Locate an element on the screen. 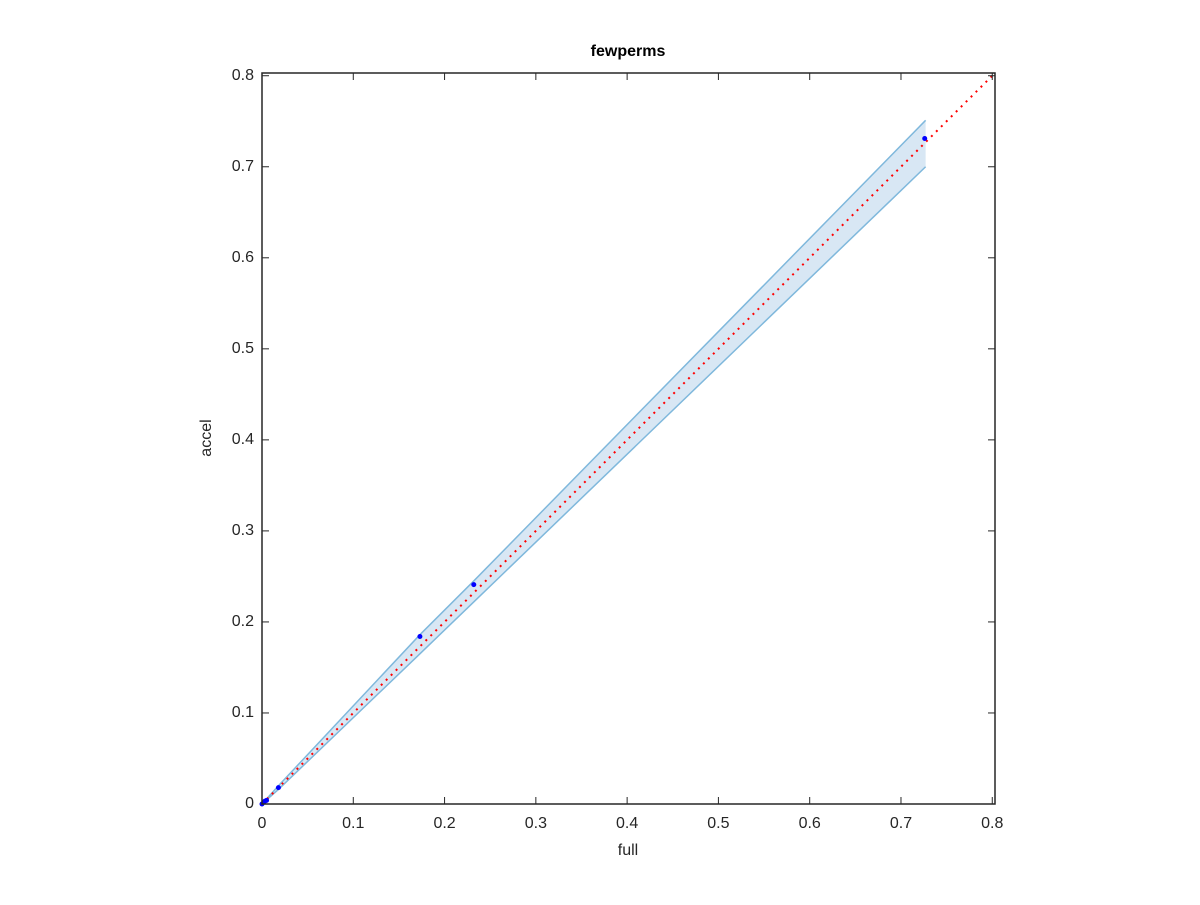 The image size is (1200, 905). y-tick-label: 0.2 is located at coordinates (243, 621).